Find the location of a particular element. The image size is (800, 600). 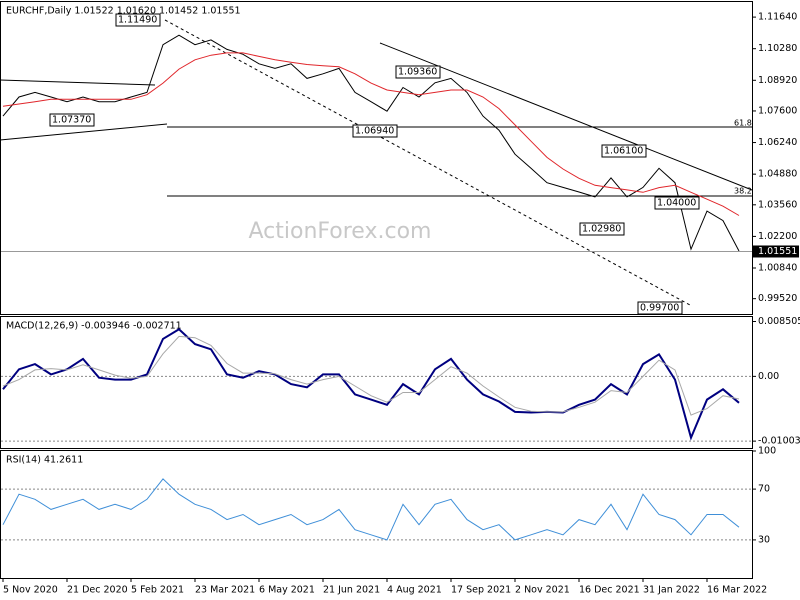

y-tick-label: 1.10280 is located at coordinates (777, 48).